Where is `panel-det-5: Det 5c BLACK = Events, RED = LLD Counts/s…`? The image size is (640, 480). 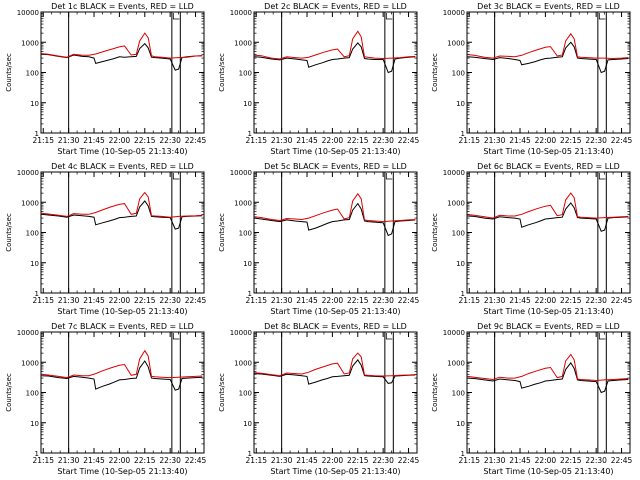
panel-det-5: Det 5c BLACK = Events, RED = LLD Counts/s… is located at coordinates (319, 239).